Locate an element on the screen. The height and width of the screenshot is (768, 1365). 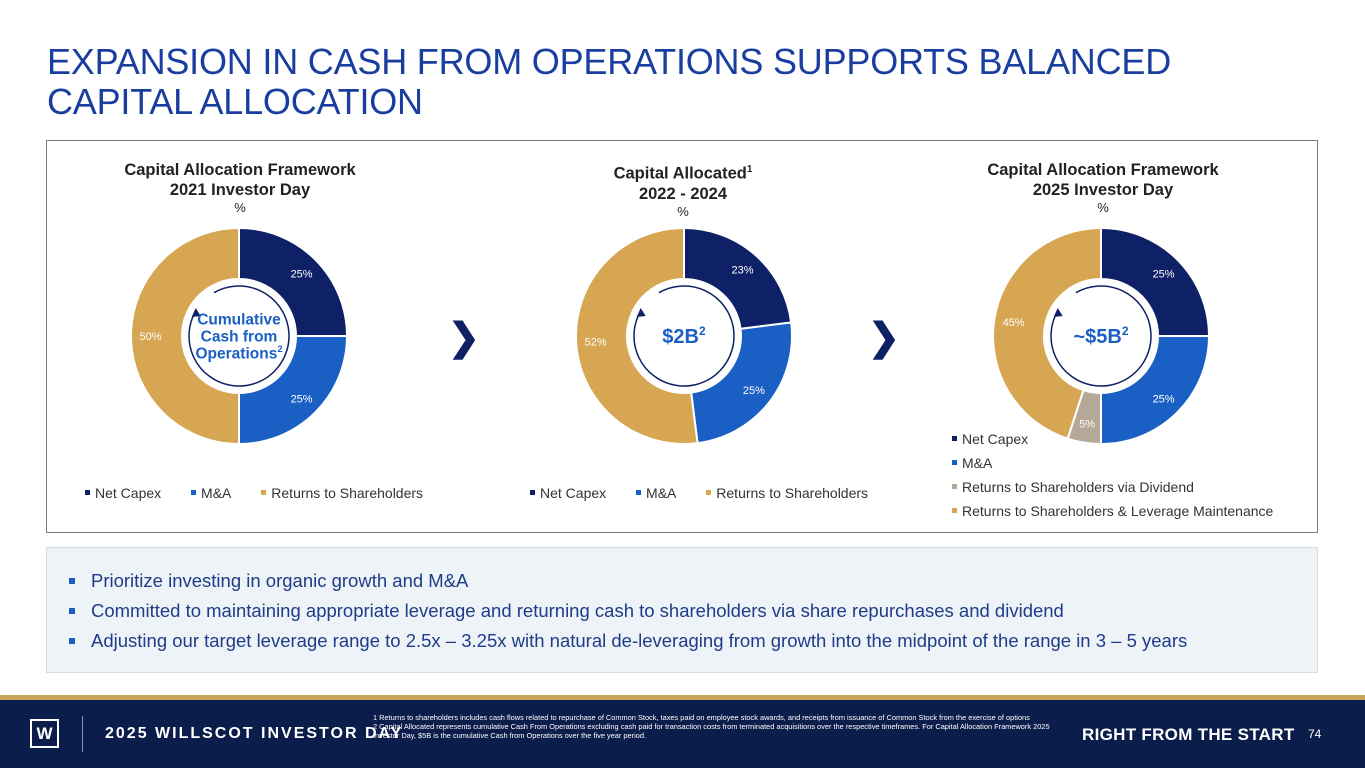
slice-label: 52% is located at coordinates (596, 343).